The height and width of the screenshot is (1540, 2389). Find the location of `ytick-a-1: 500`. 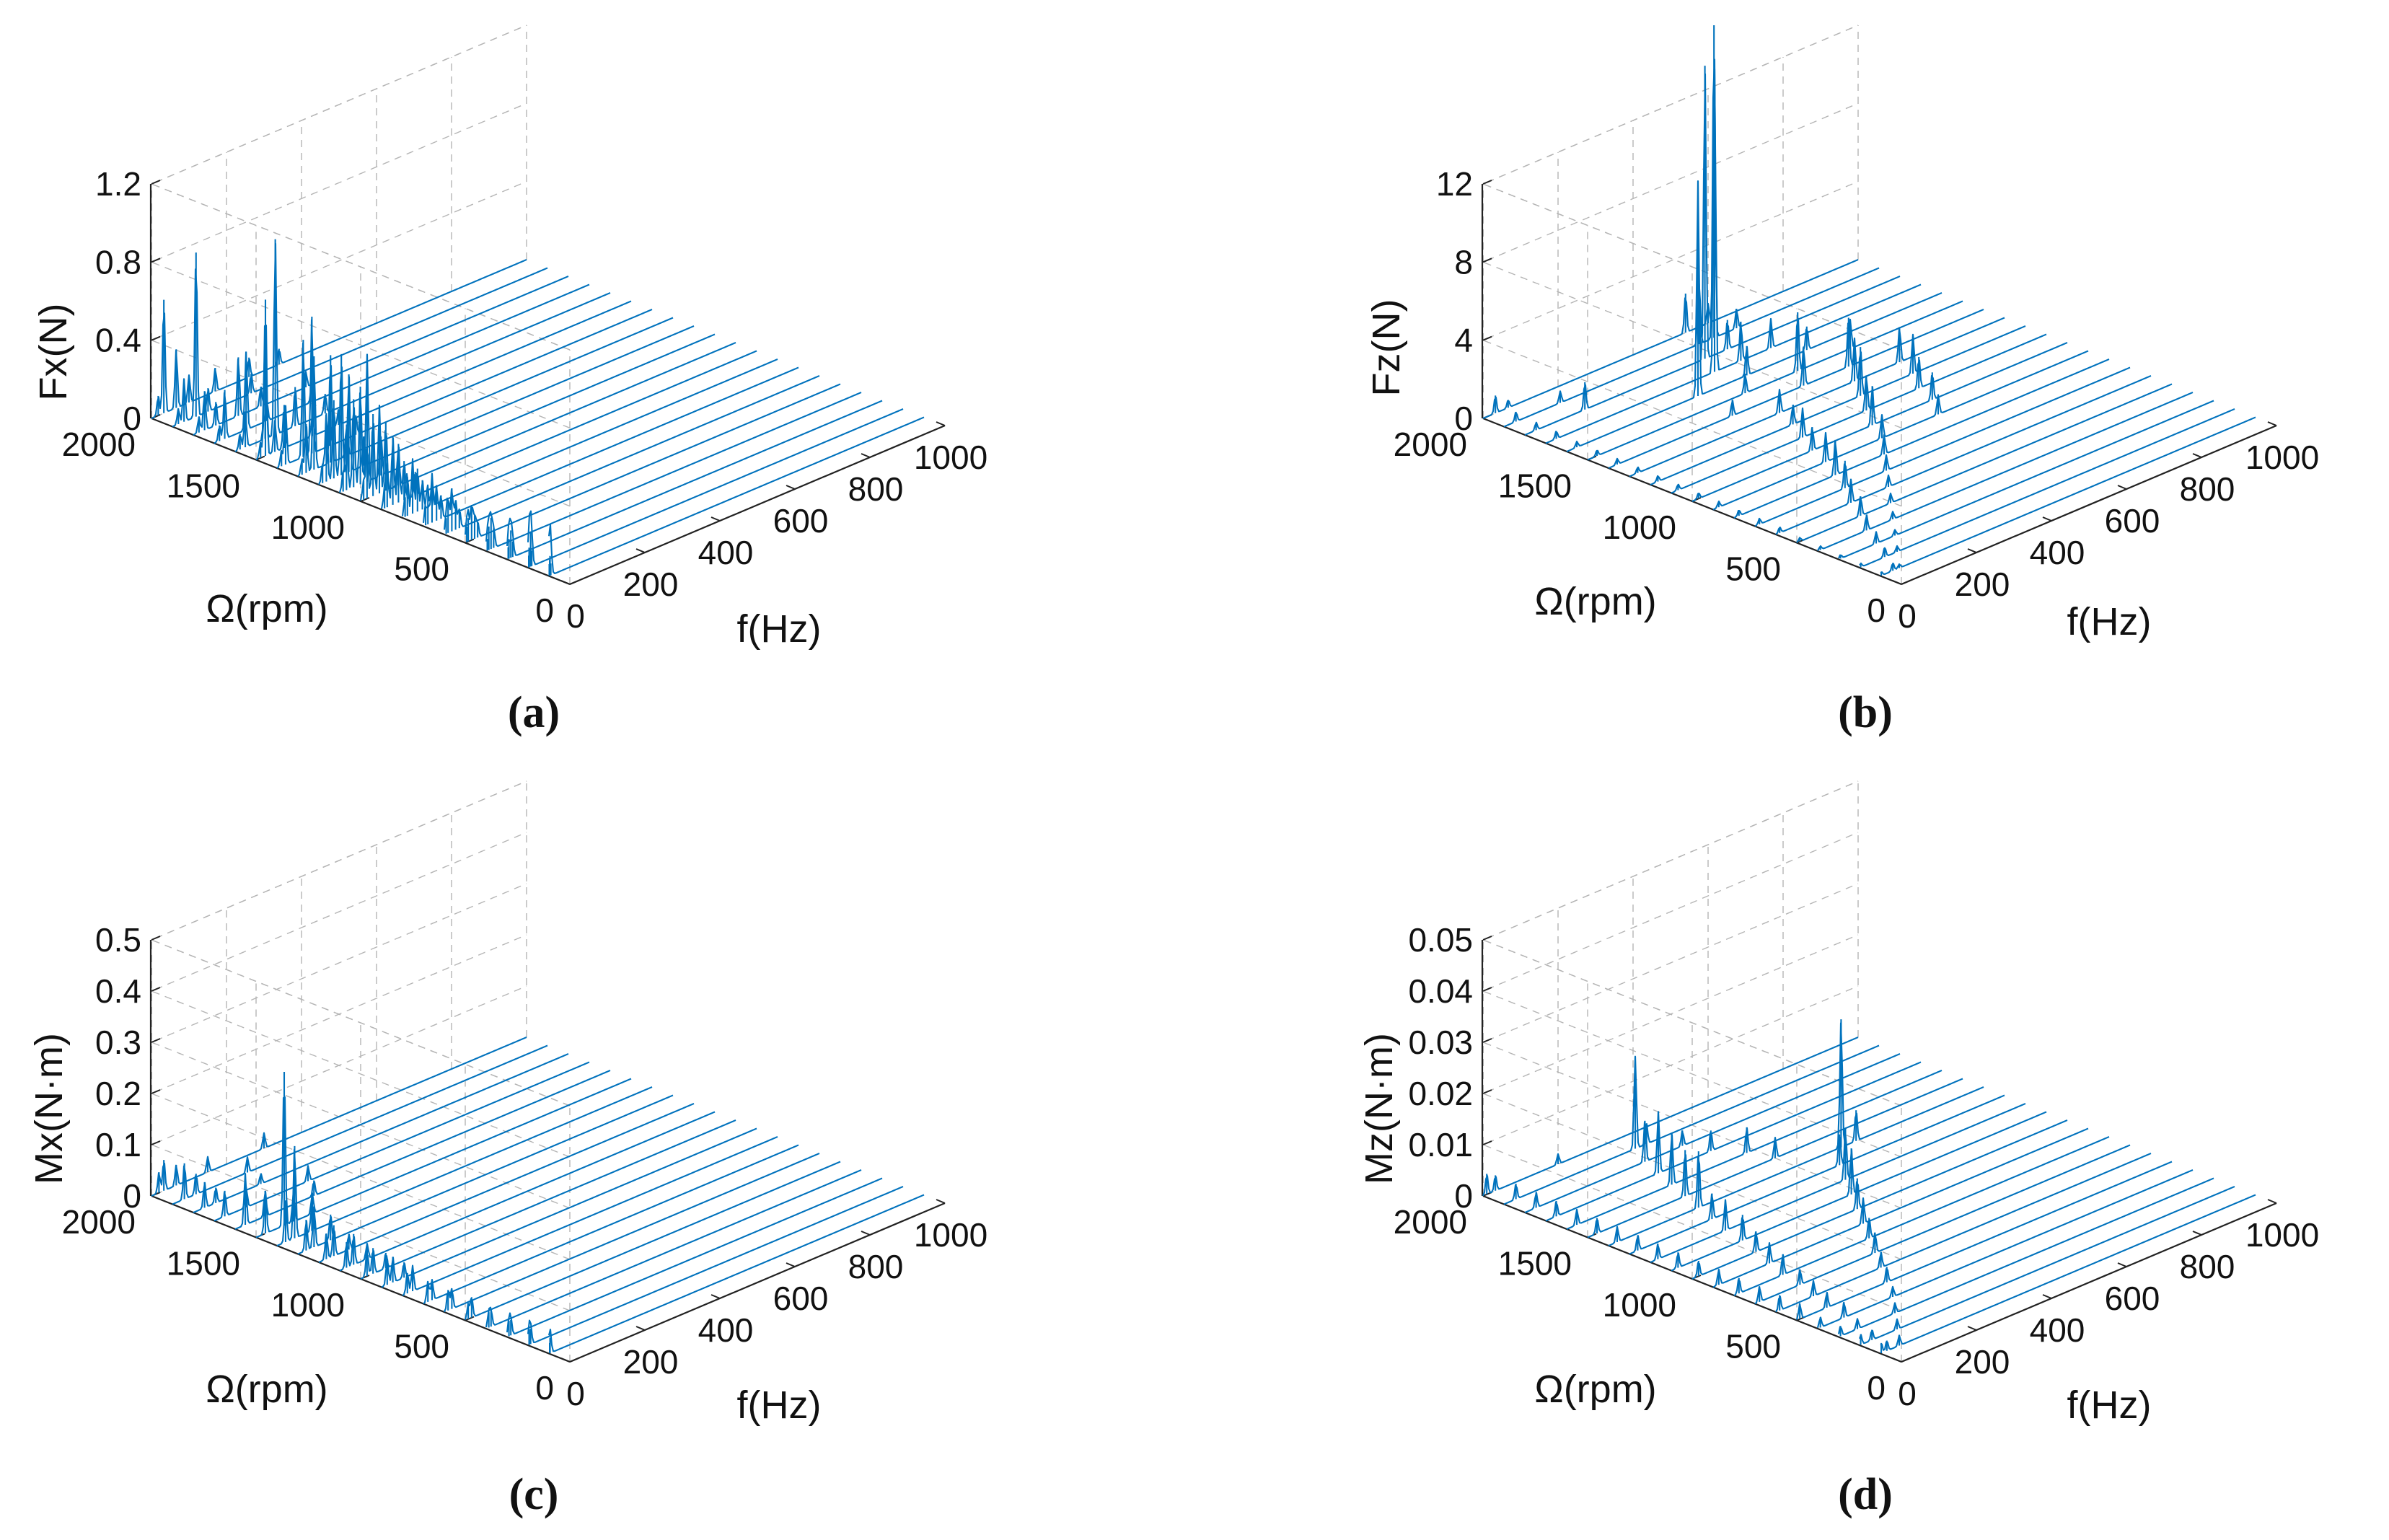

ytick-a-1: 500 is located at coordinates (421, 569).